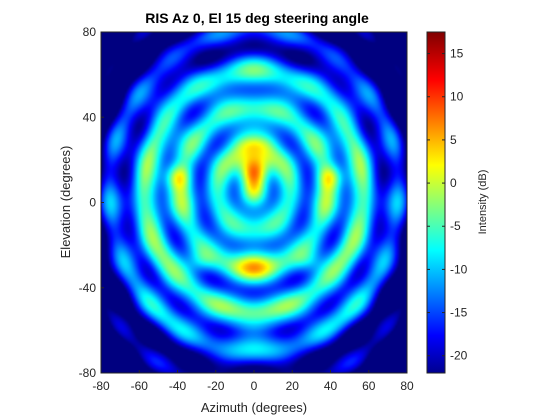 The width and height of the screenshot is (560, 420). Describe the element at coordinates (254, 386) in the screenshot. I see `x-tick-label: 0` at that location.